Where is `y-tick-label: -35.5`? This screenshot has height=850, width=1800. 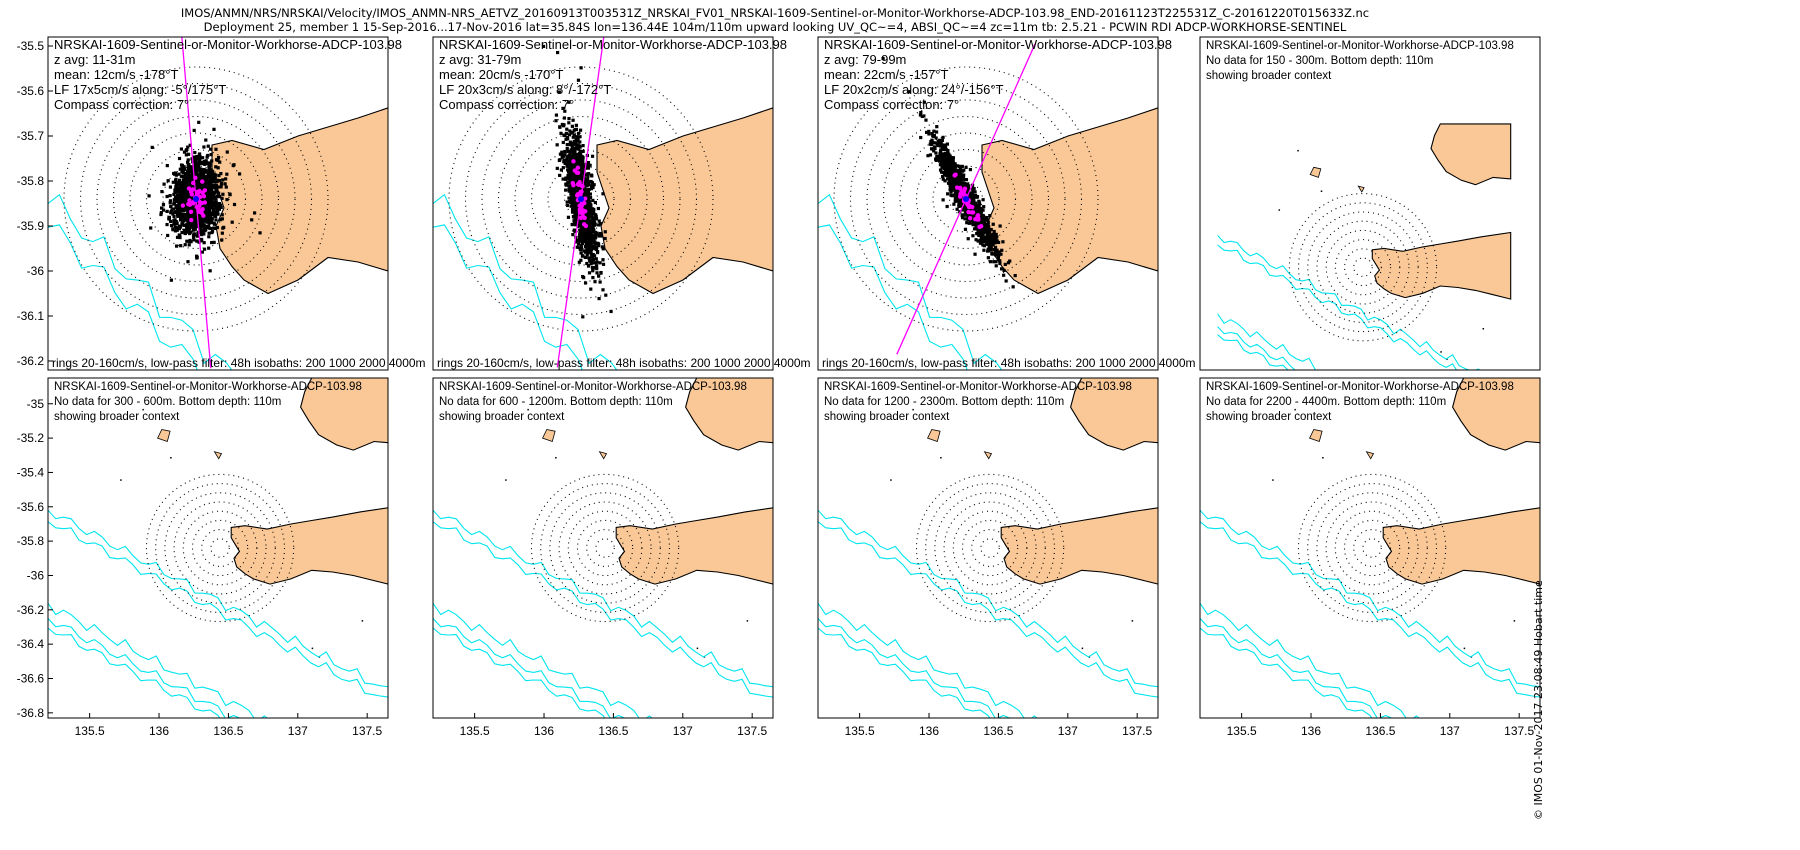 y-tick-label: -35.5 is located at coordinates (31, 46).